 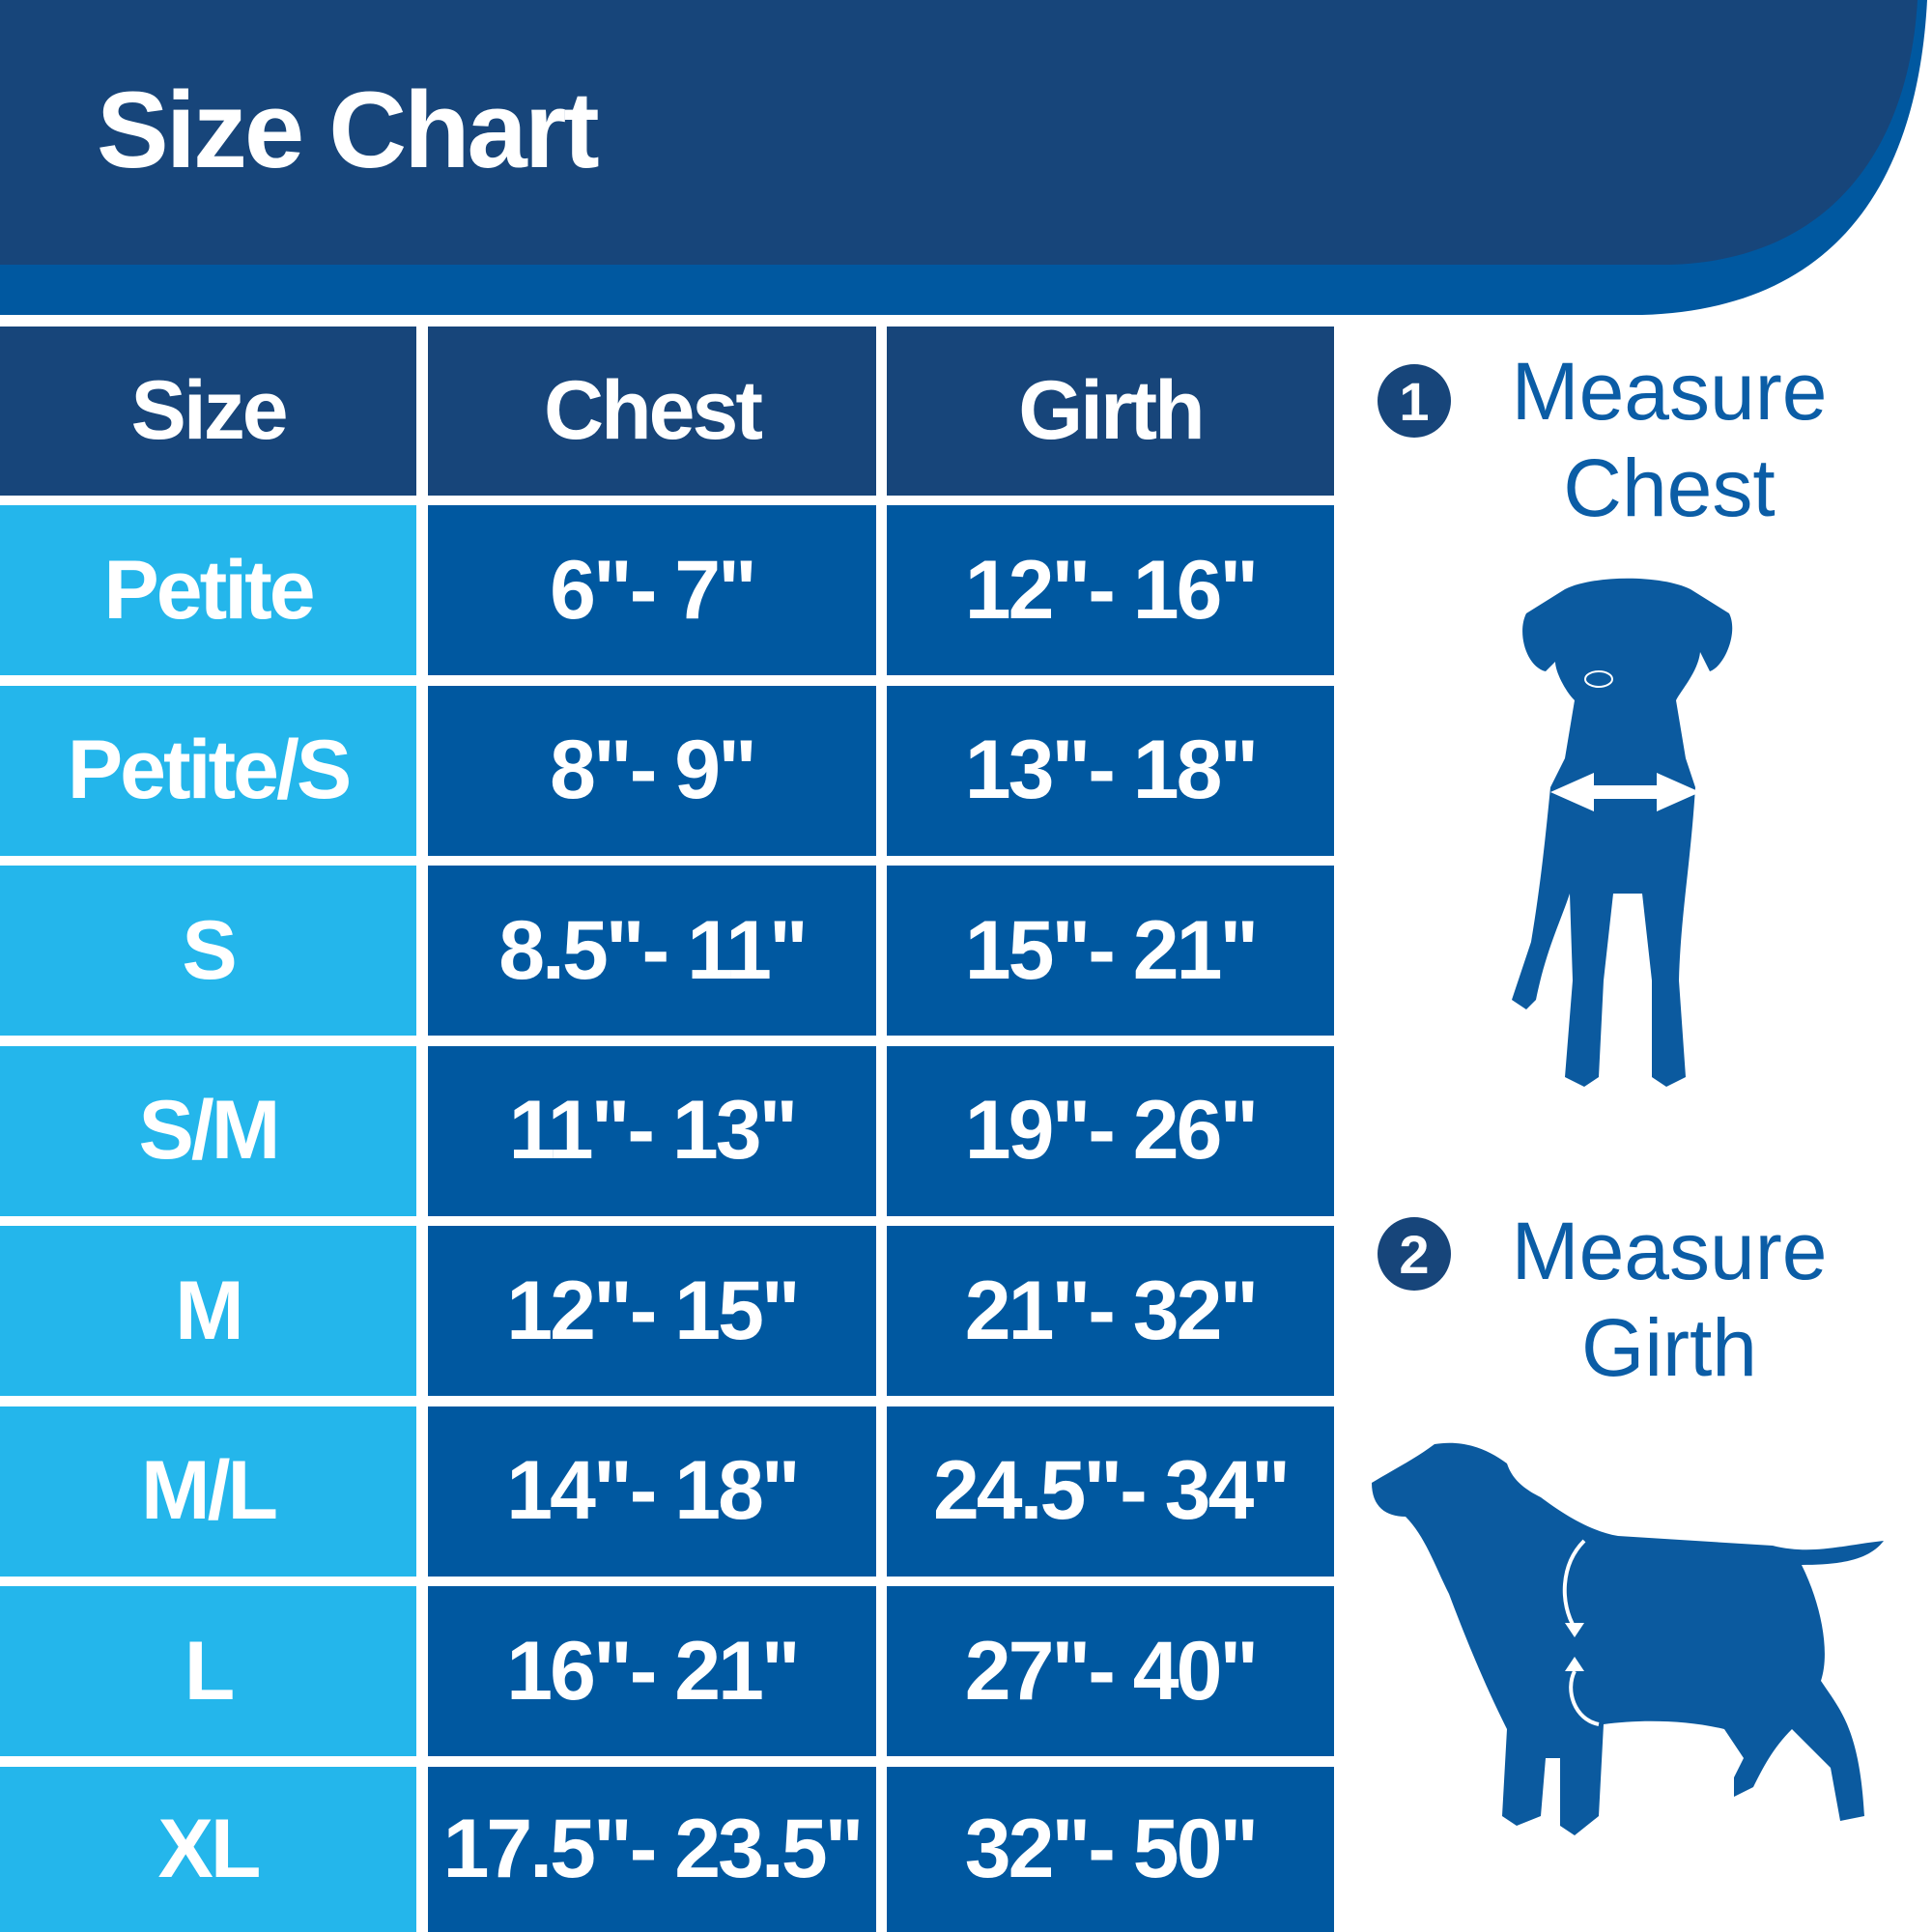 I want to click on table-cell-girth: 24.5"- 34", so click(x=1110, y=1491).